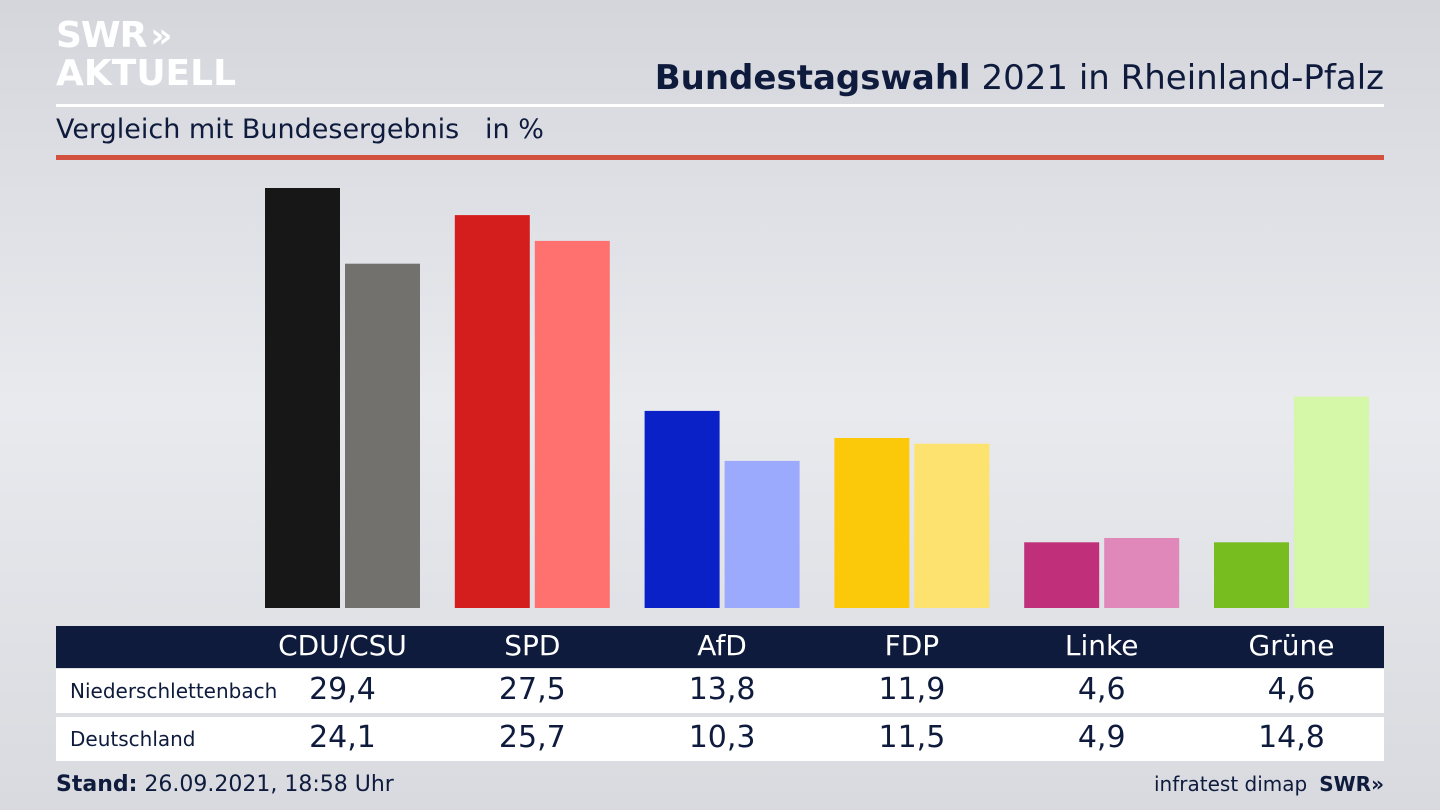 Image resolution: width=1440 pixels, height=810 pixels. What do you see at coordinates (682, 509) in the screenshot?
I see `bar-afd-niederschlettenbach` at bounding box center [682, 509].